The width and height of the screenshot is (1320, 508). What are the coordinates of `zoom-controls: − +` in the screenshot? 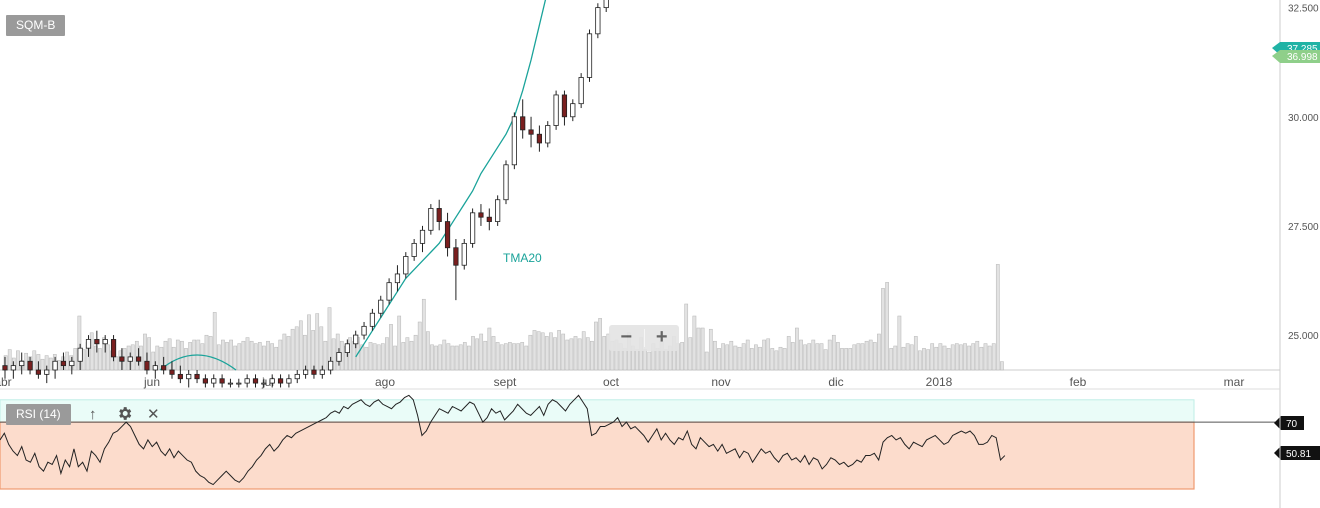 It's located at (644, 338).